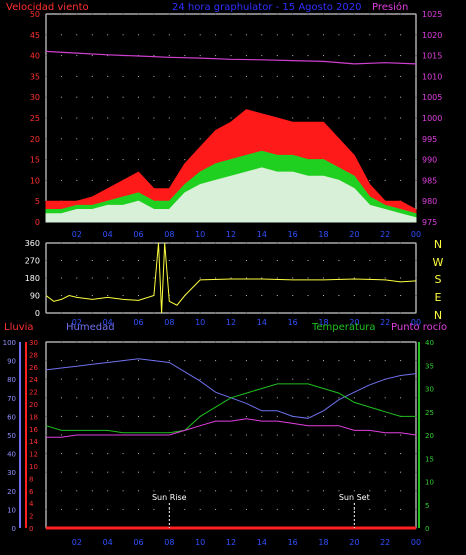 Image resolution: width=466 pixels, height=555 pixels. What do you see at coordinates (37, 313) in the screenshot?
I see `direction-tick-label: 0` at bounding box center [37, 313].